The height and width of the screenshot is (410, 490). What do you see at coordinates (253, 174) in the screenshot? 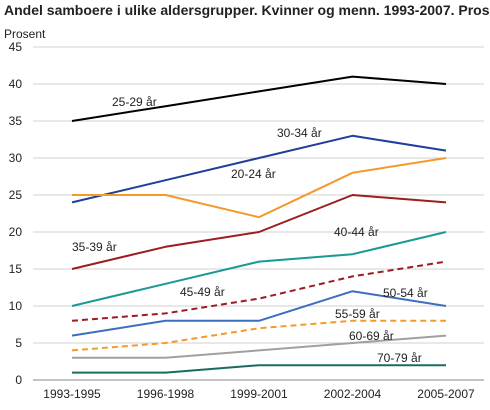
I see `series-label: 20-24 år` at bounding box center [253, 174].